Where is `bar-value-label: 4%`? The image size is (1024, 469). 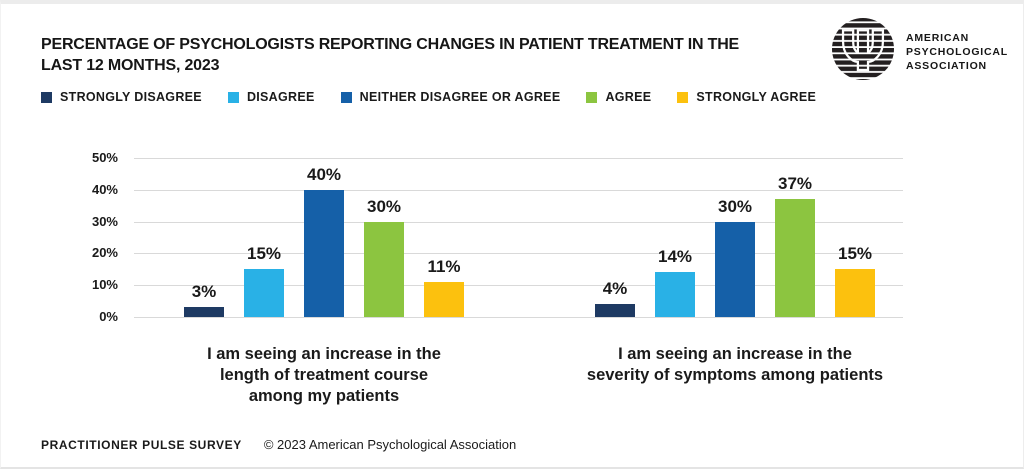 bar-value-label: 4% is located at coordinates (615, 289).